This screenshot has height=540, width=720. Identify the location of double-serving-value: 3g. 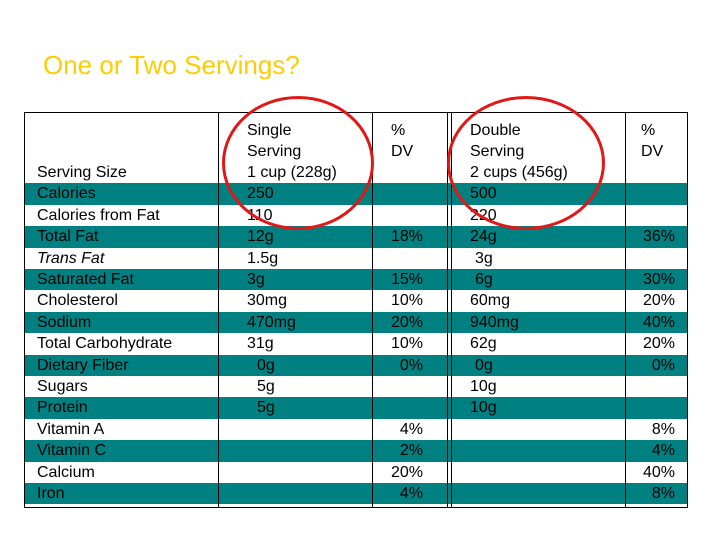
(484, 258).